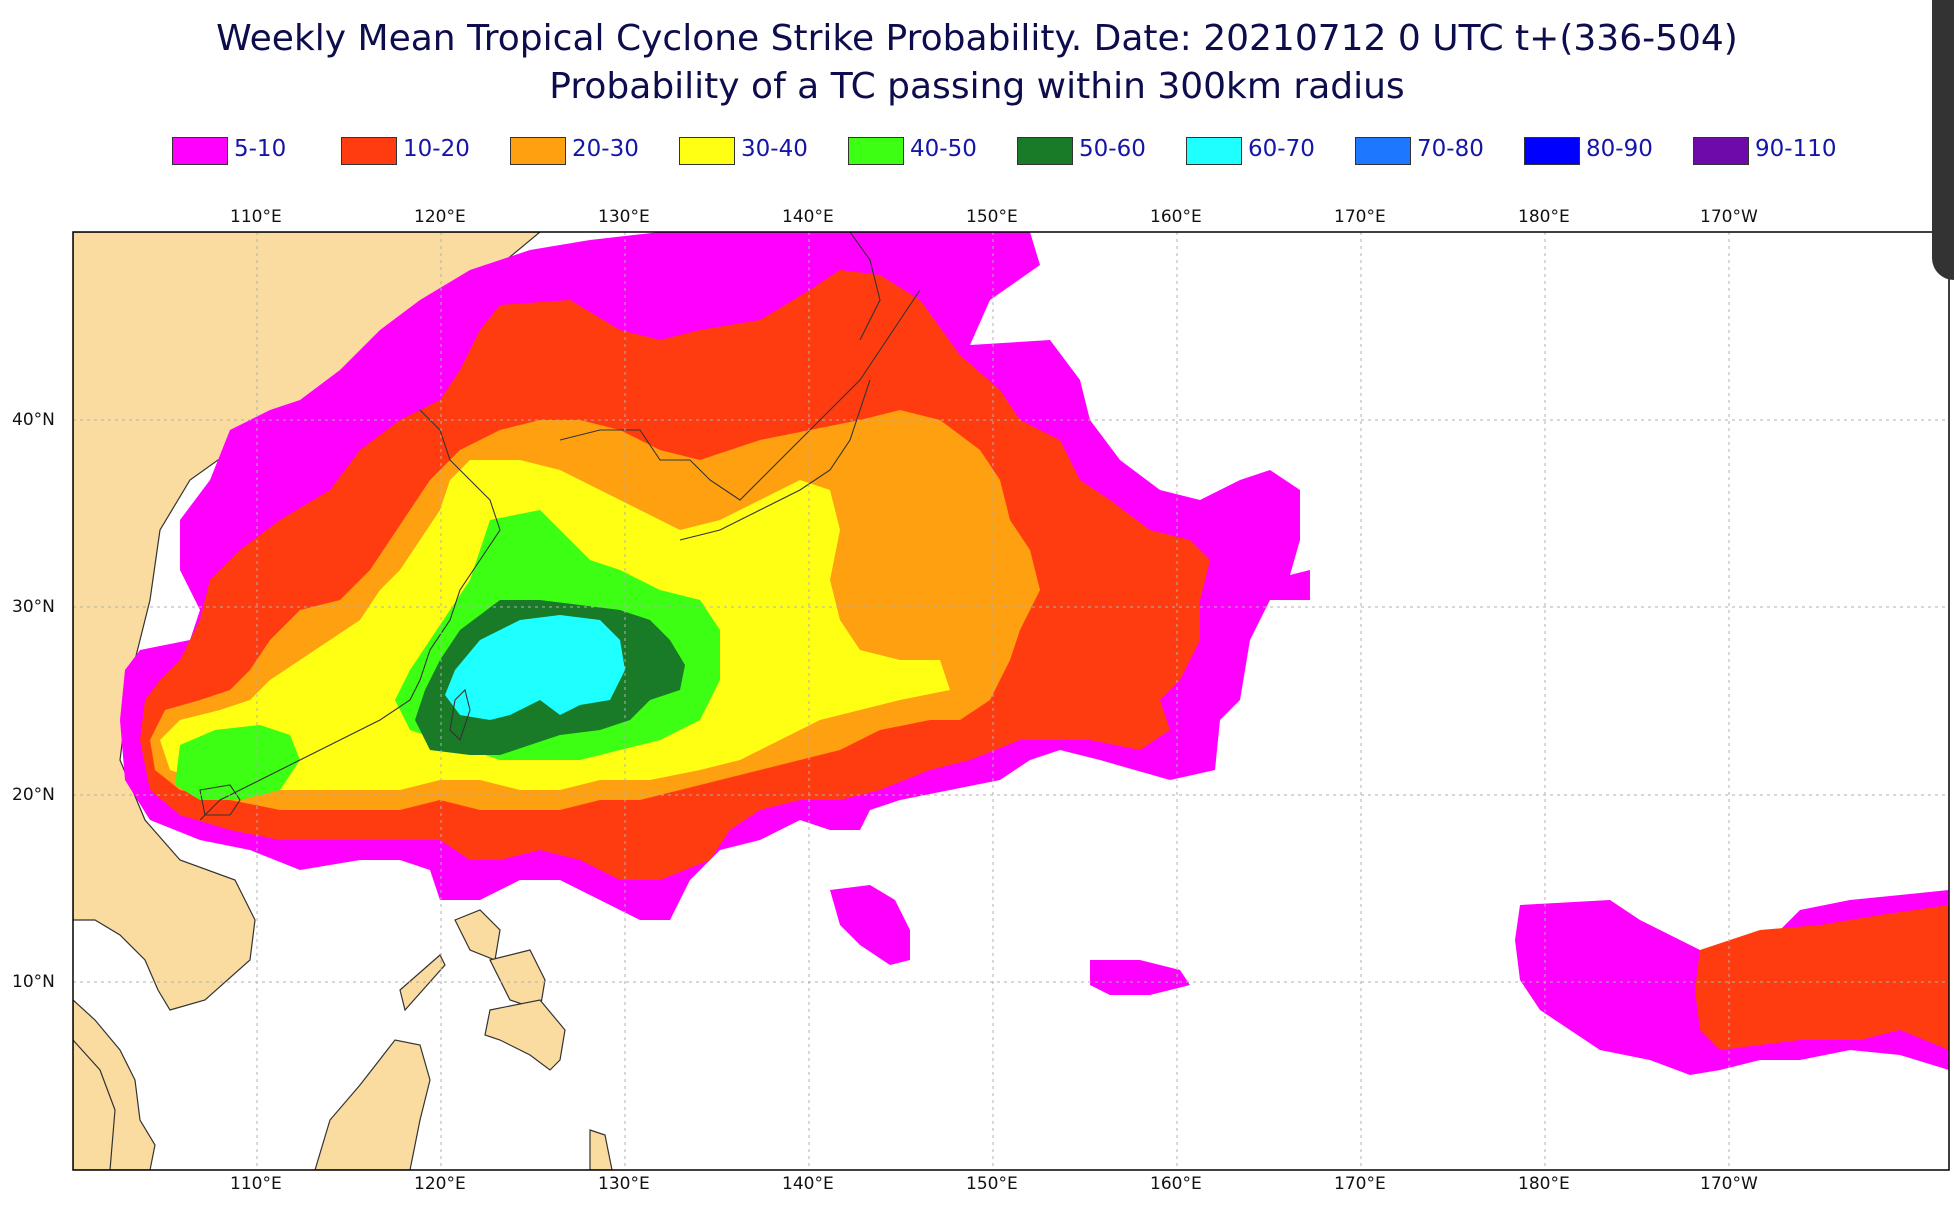  I want to click on lon-label-bottom: 180°E, so click(1544, 1184).